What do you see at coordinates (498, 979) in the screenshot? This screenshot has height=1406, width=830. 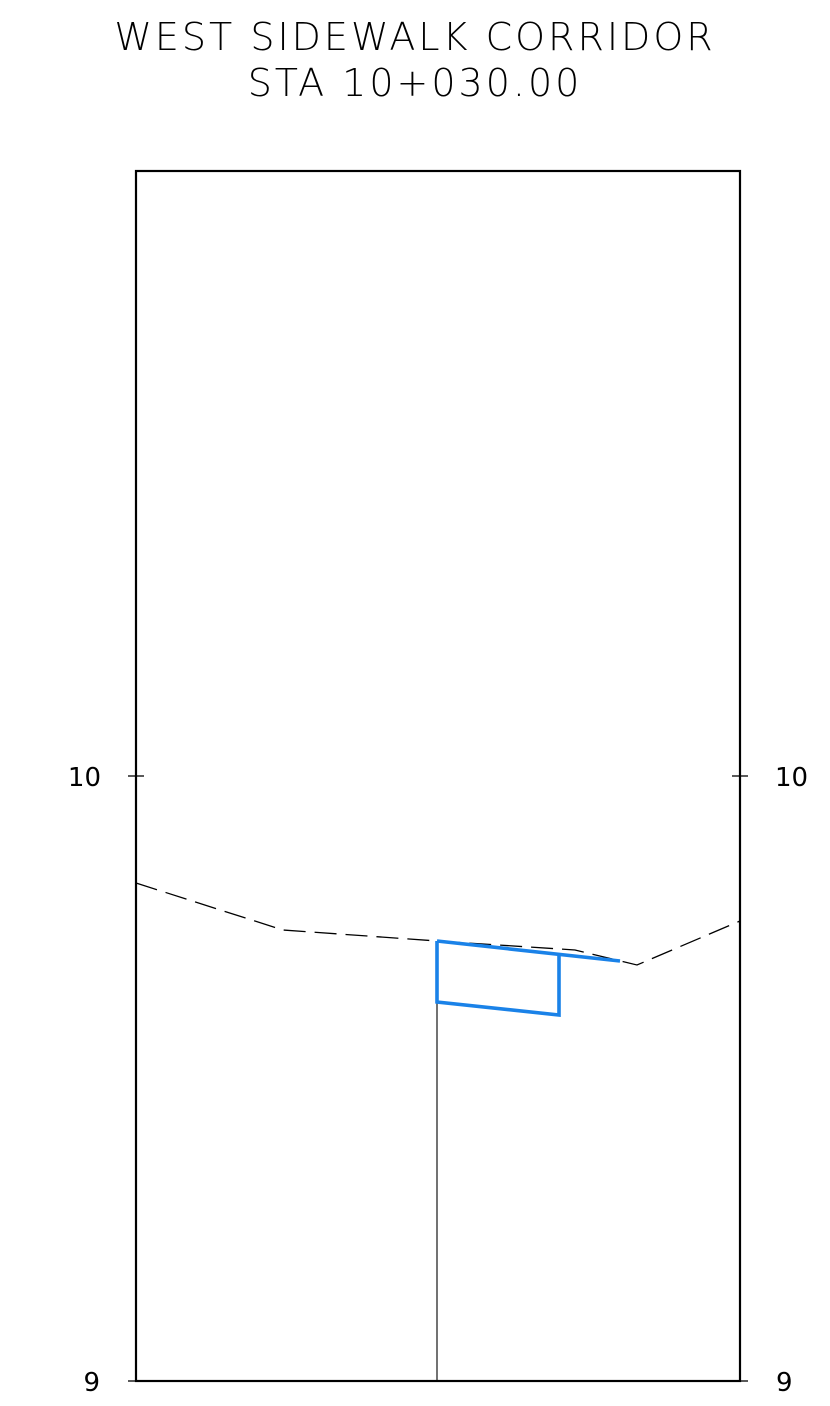 I see `sidewalk-section` at bounding box center [498, 979].